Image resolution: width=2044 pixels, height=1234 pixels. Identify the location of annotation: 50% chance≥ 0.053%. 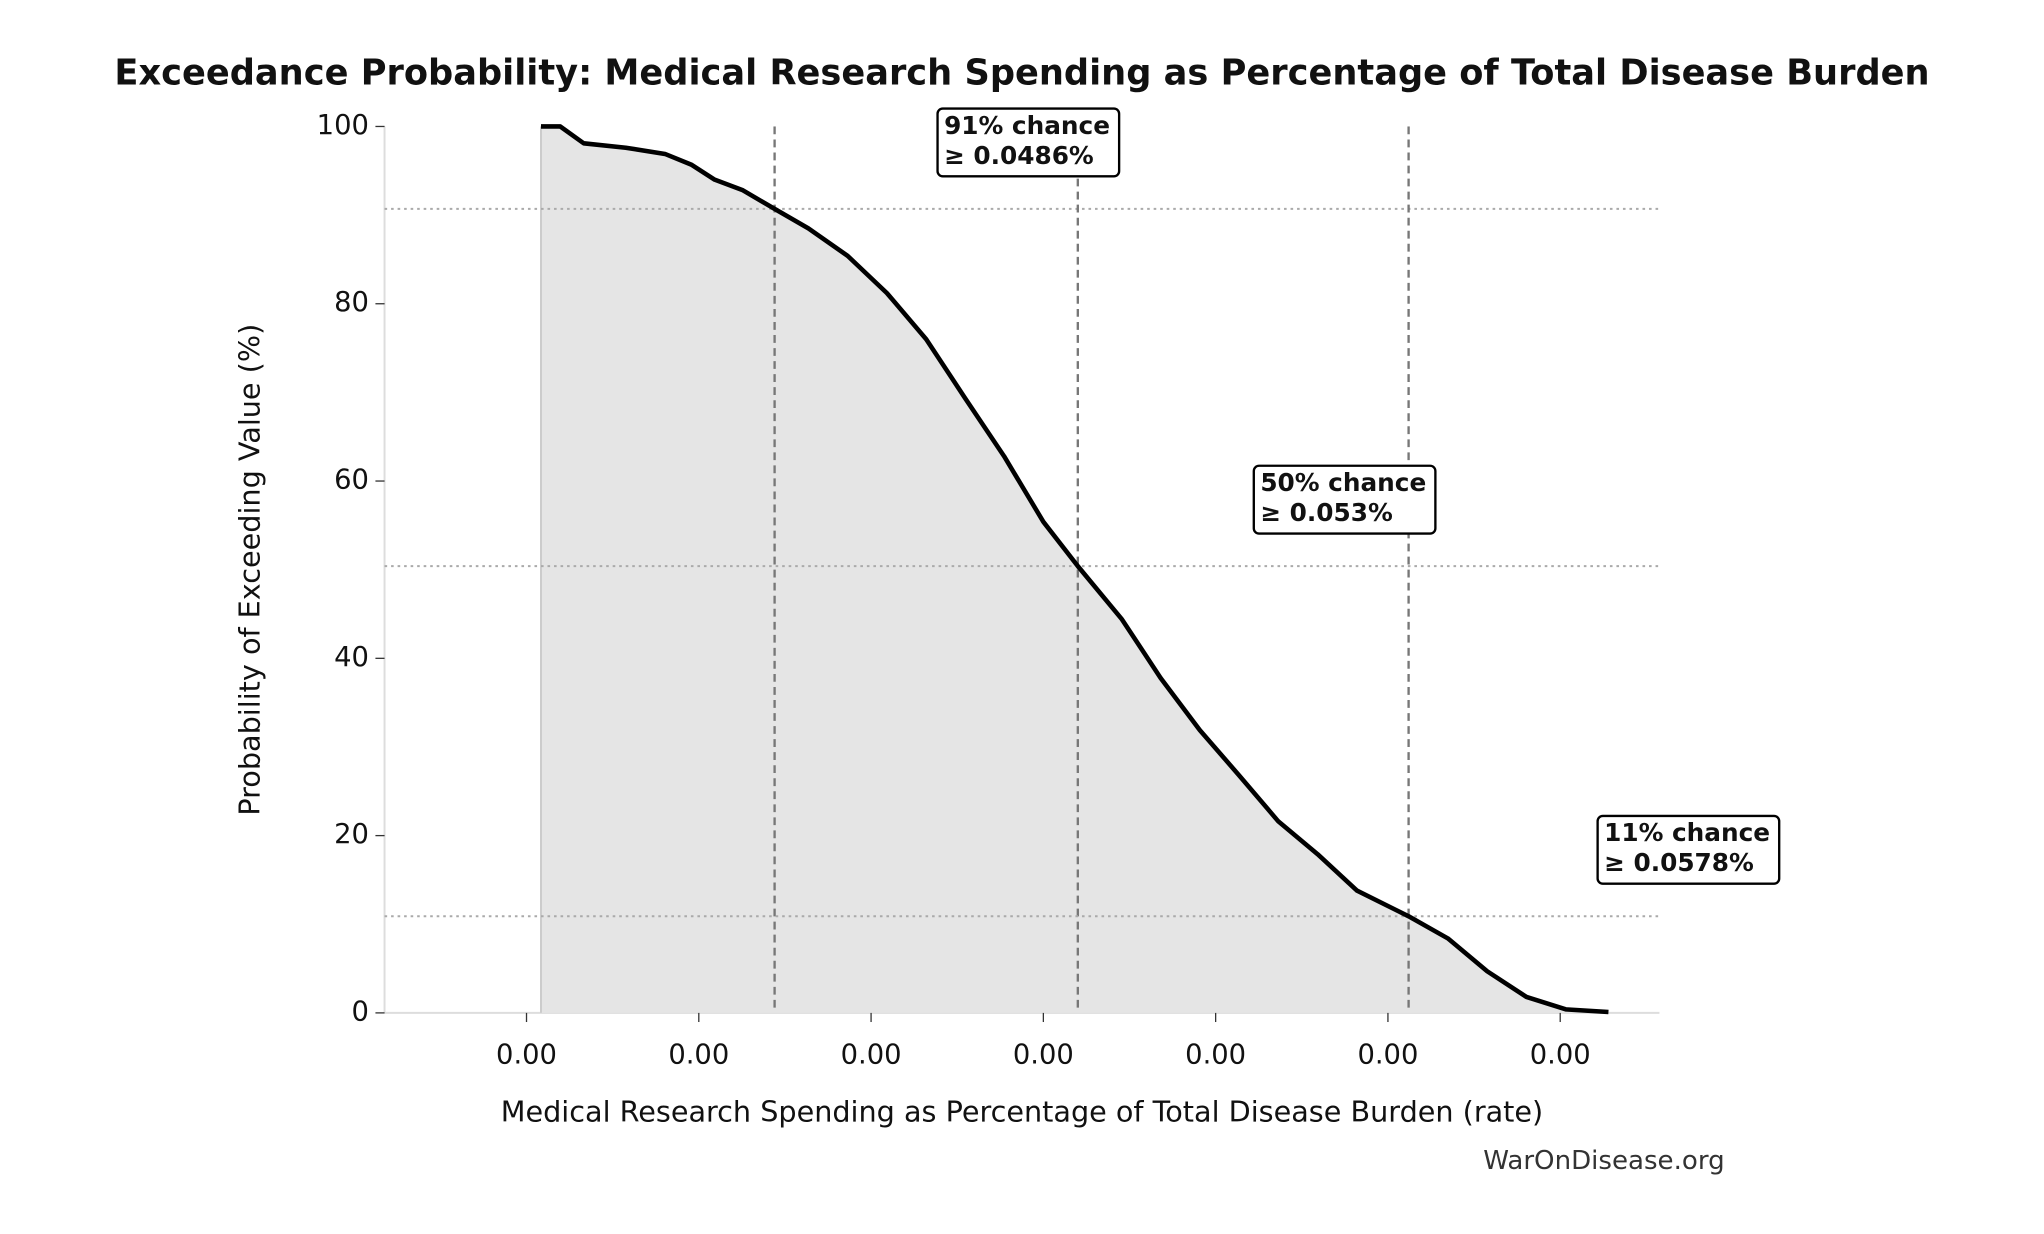
(1344, 499).